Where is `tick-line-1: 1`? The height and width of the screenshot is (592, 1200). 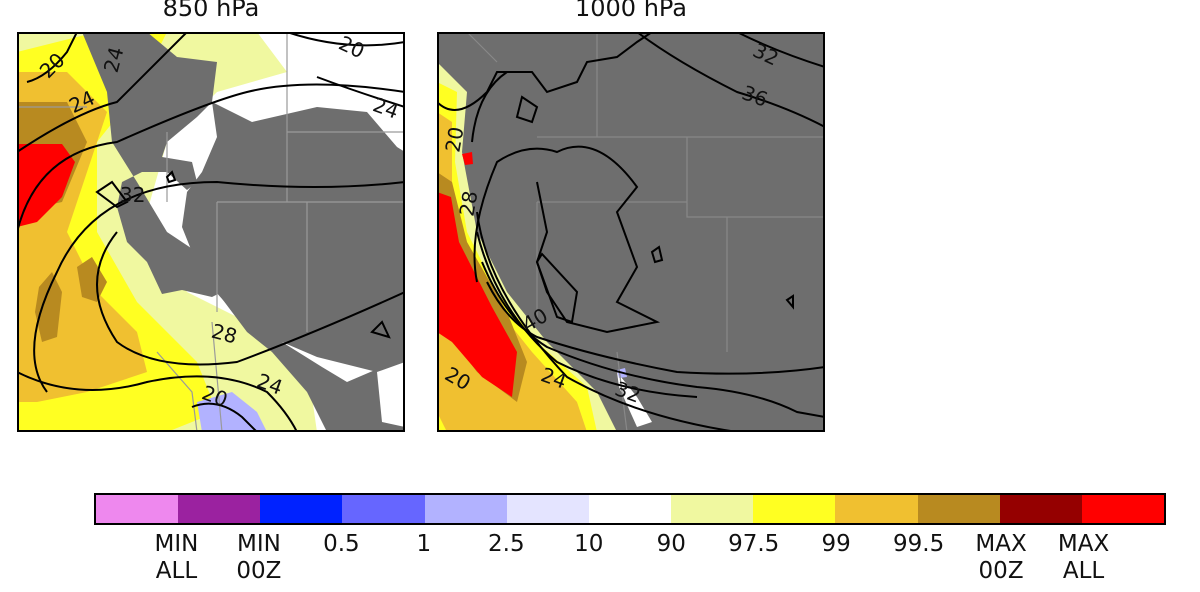 tick-line-1: 1 is located at coordinates (424, 544).